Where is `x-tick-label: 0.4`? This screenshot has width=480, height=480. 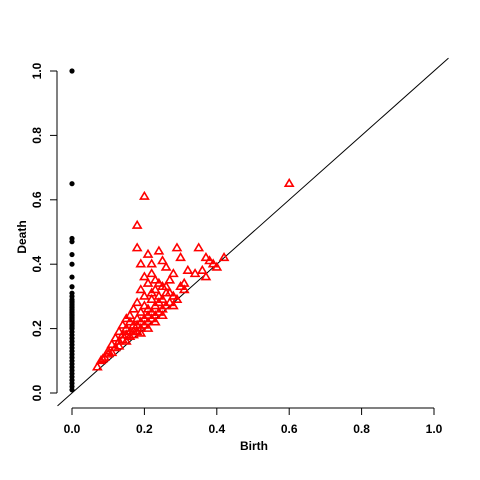
x-tick-label: 0.4 is located at coordinates (216, 429).